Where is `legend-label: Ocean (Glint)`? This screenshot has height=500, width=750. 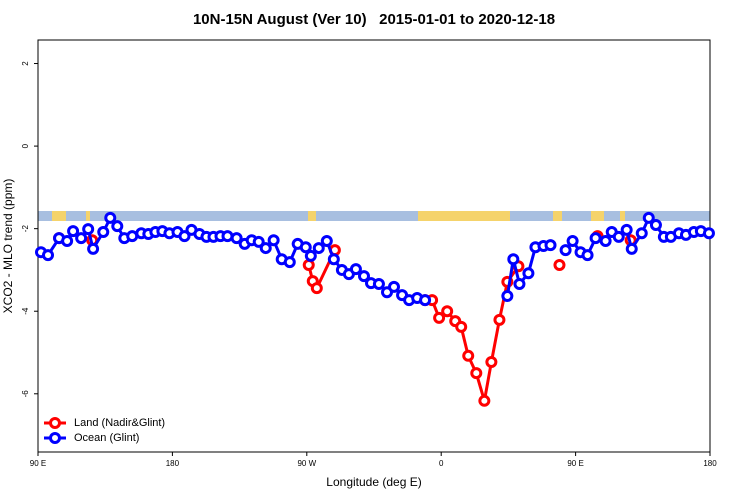
legend-label: Ocean (Glint) is located at coordinates (106, 438).